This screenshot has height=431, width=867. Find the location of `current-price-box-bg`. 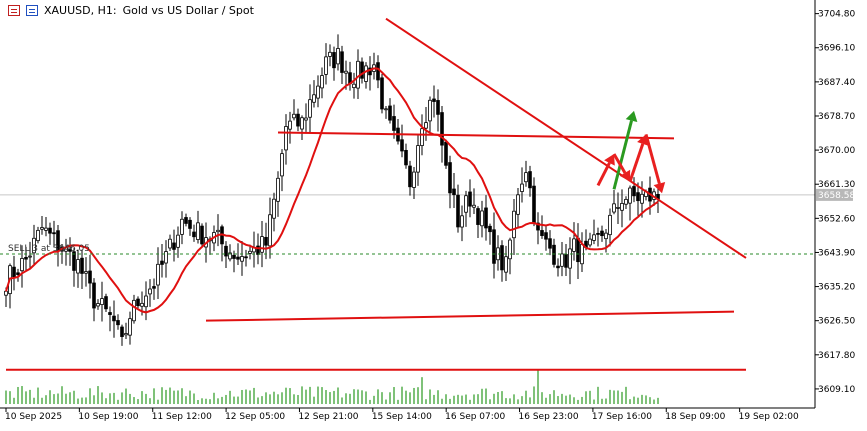

current-price-box-bg is located at coordinates (834, 194).